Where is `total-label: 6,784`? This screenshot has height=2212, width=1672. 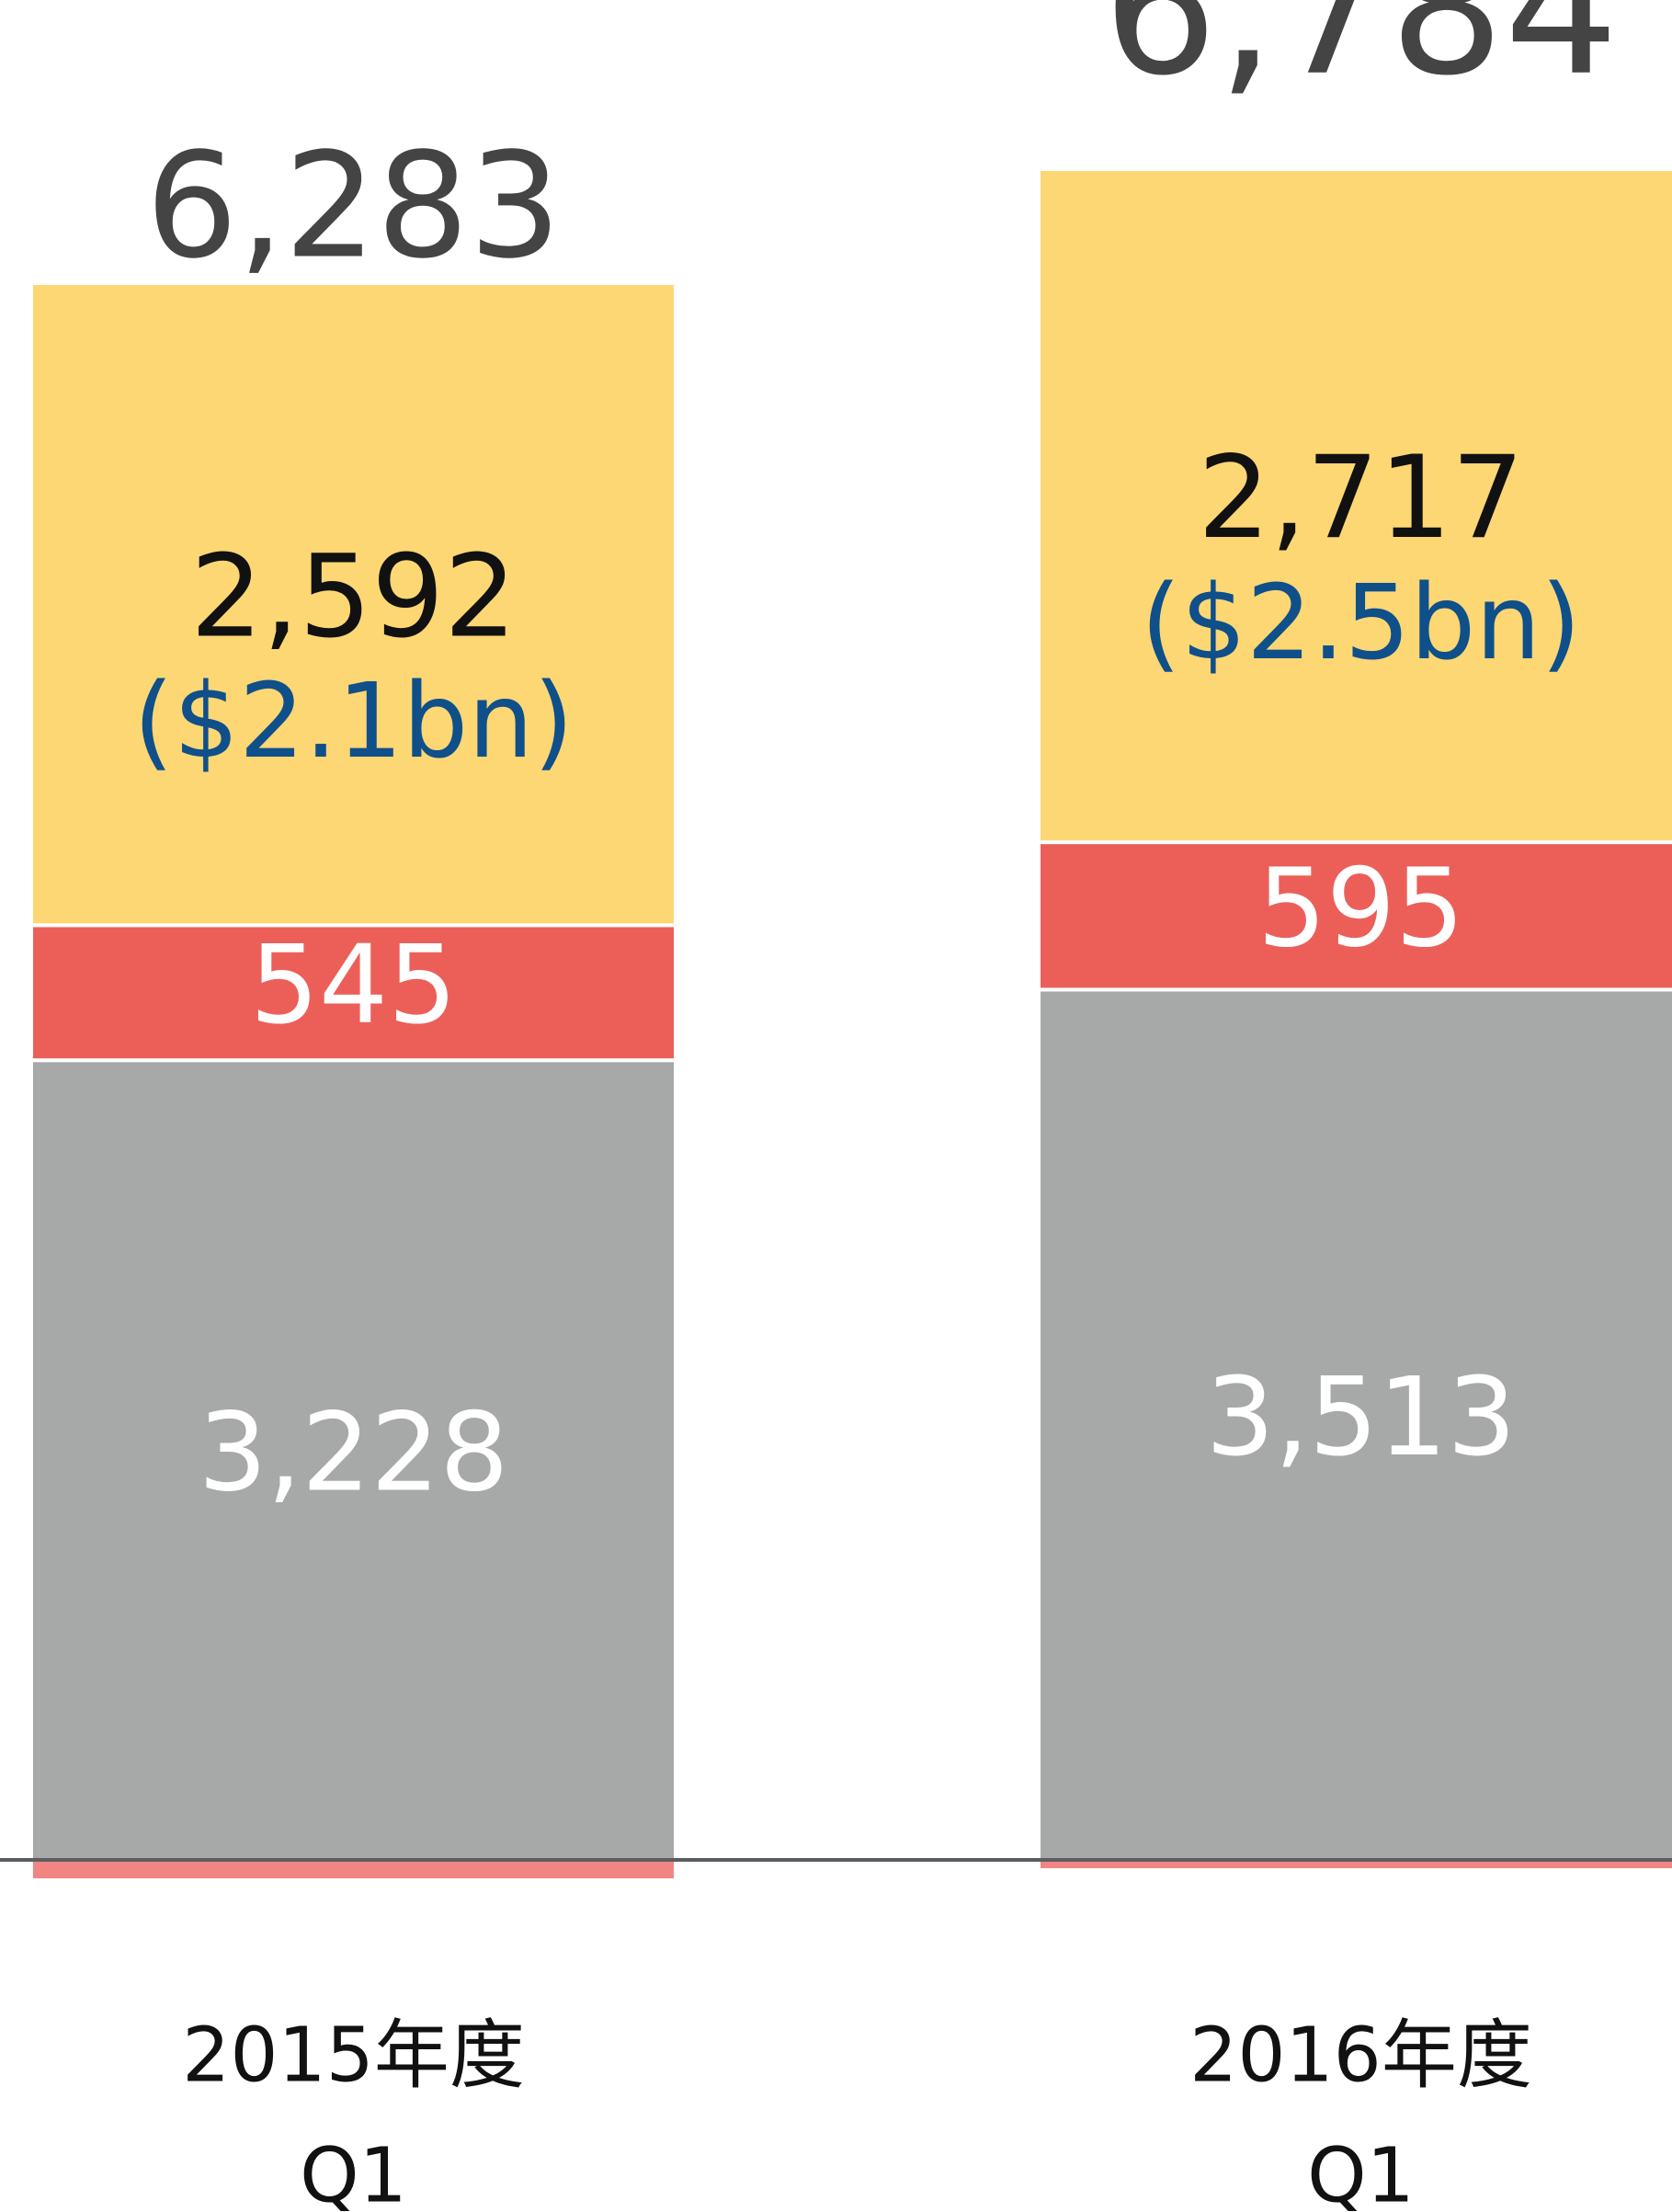
total-label: 6,784 is located at coordinates (1361, 58).